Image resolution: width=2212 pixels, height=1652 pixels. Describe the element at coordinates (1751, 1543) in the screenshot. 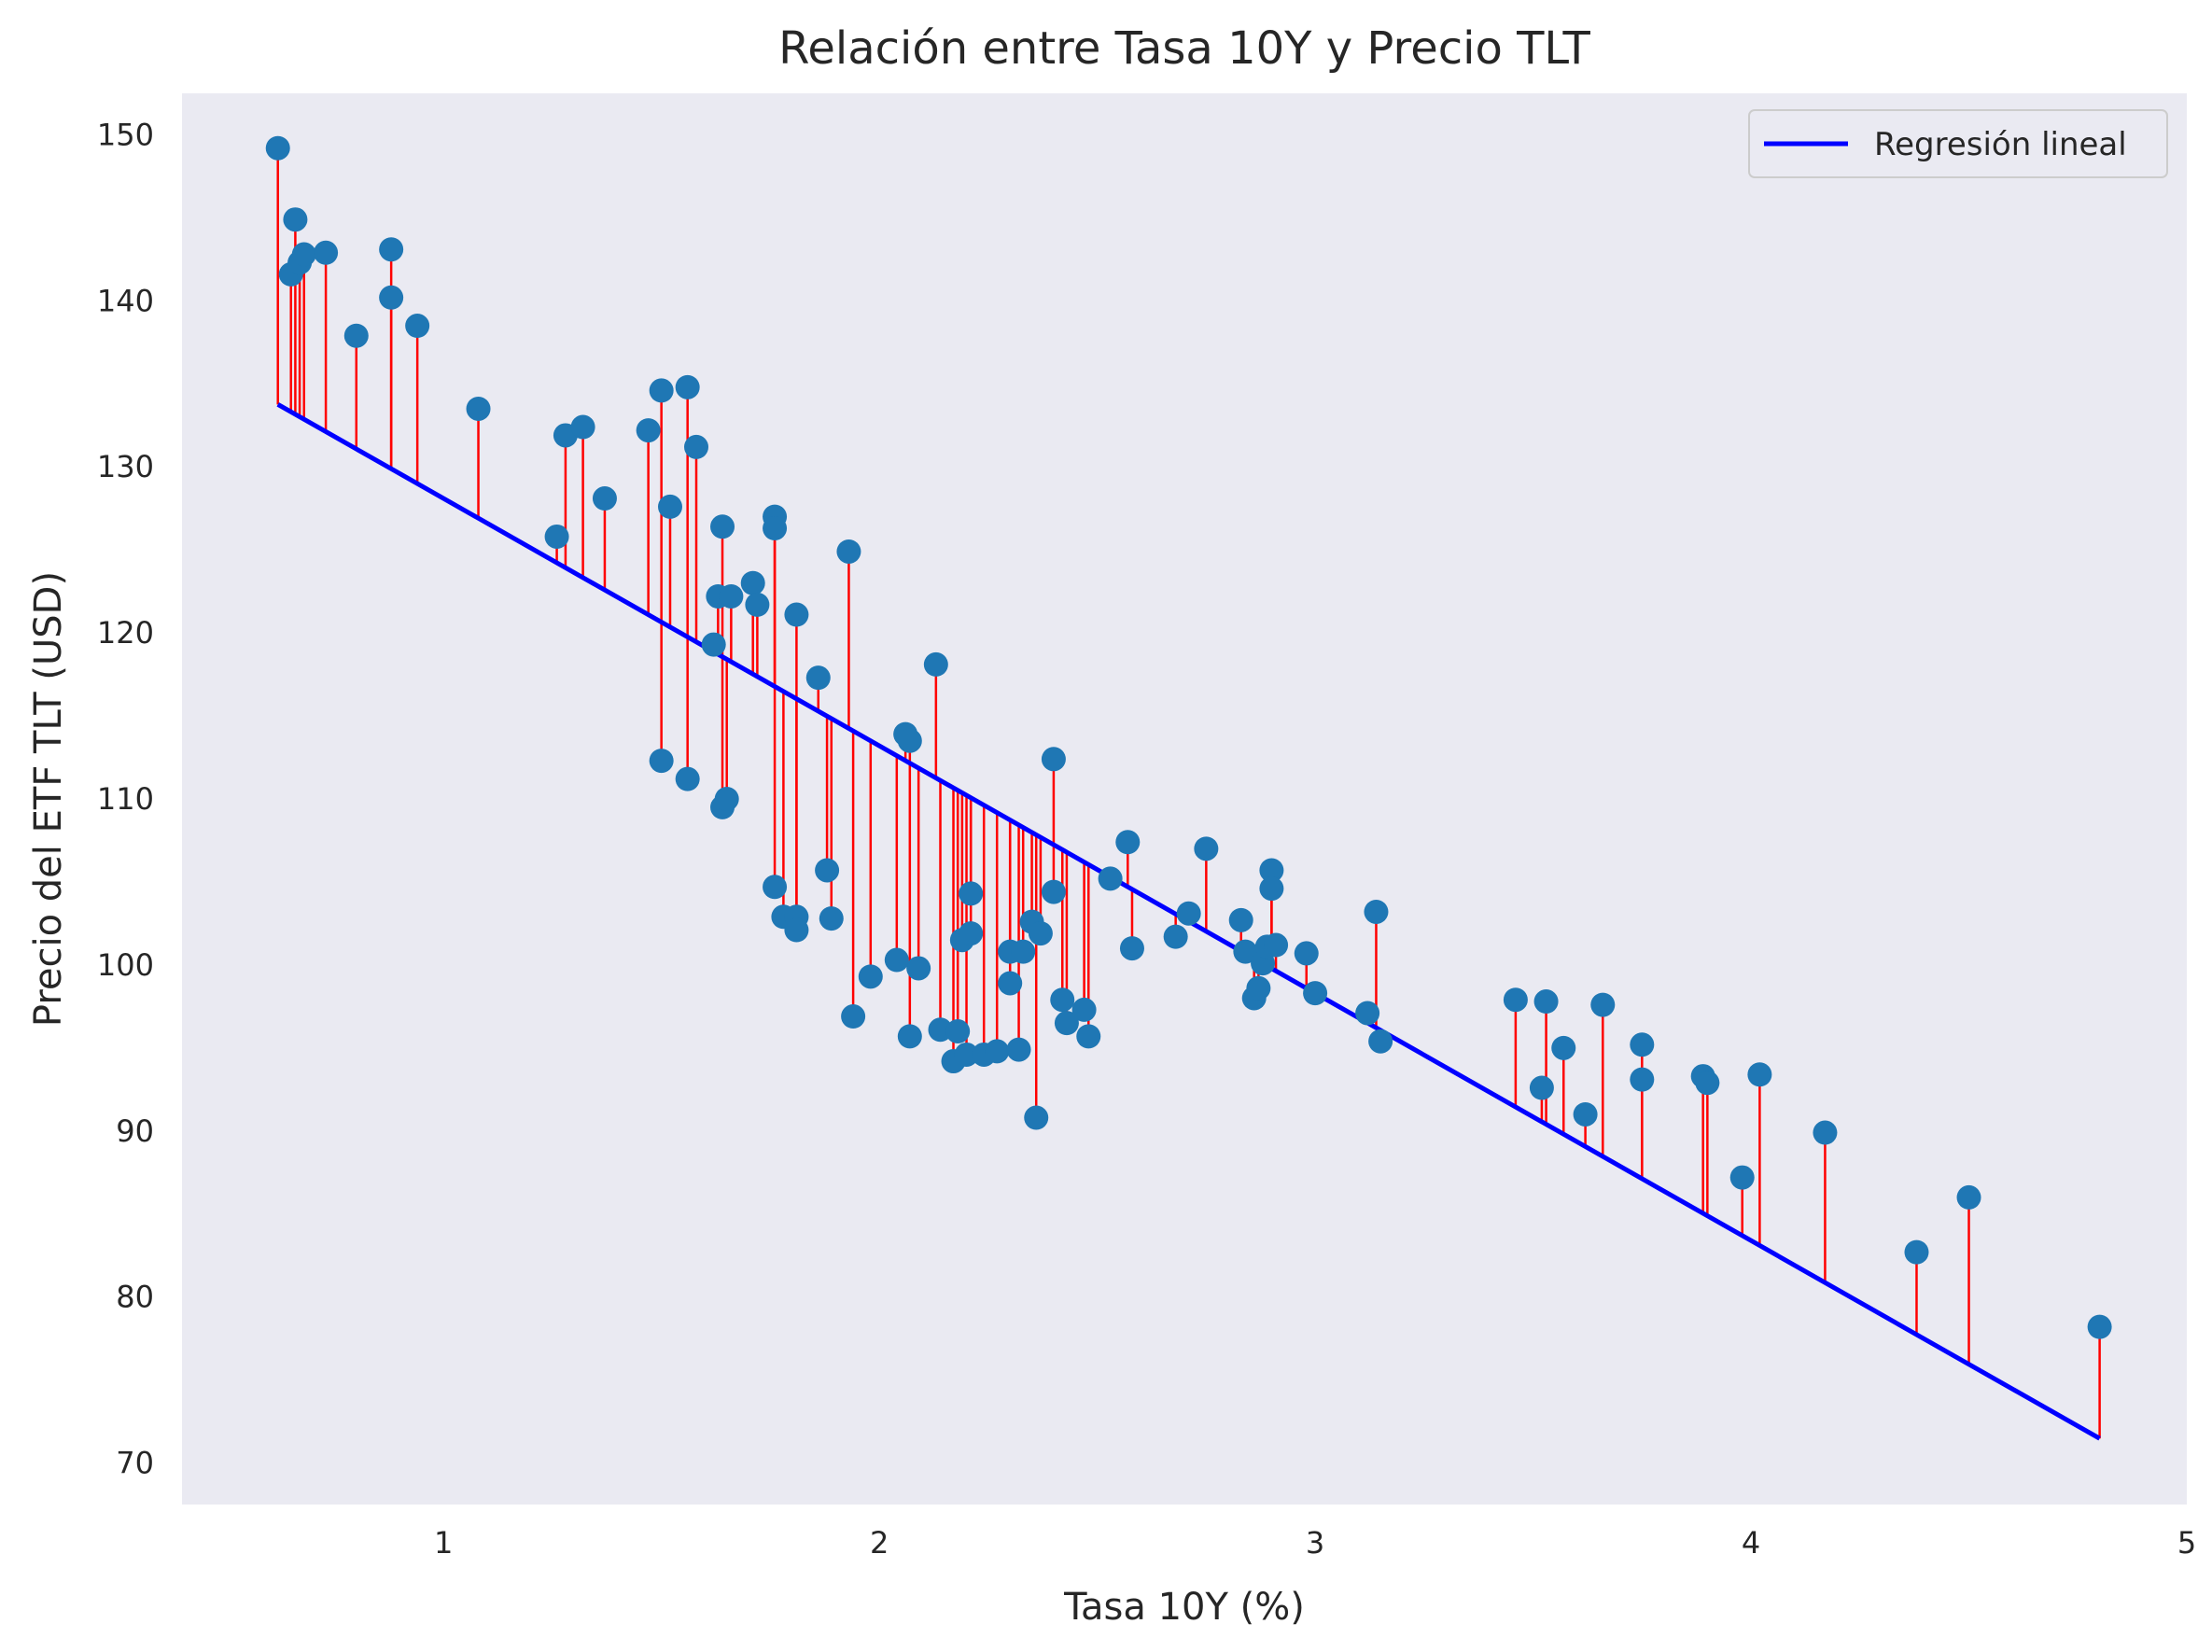

I see `x-tick-label: 4` at that location.